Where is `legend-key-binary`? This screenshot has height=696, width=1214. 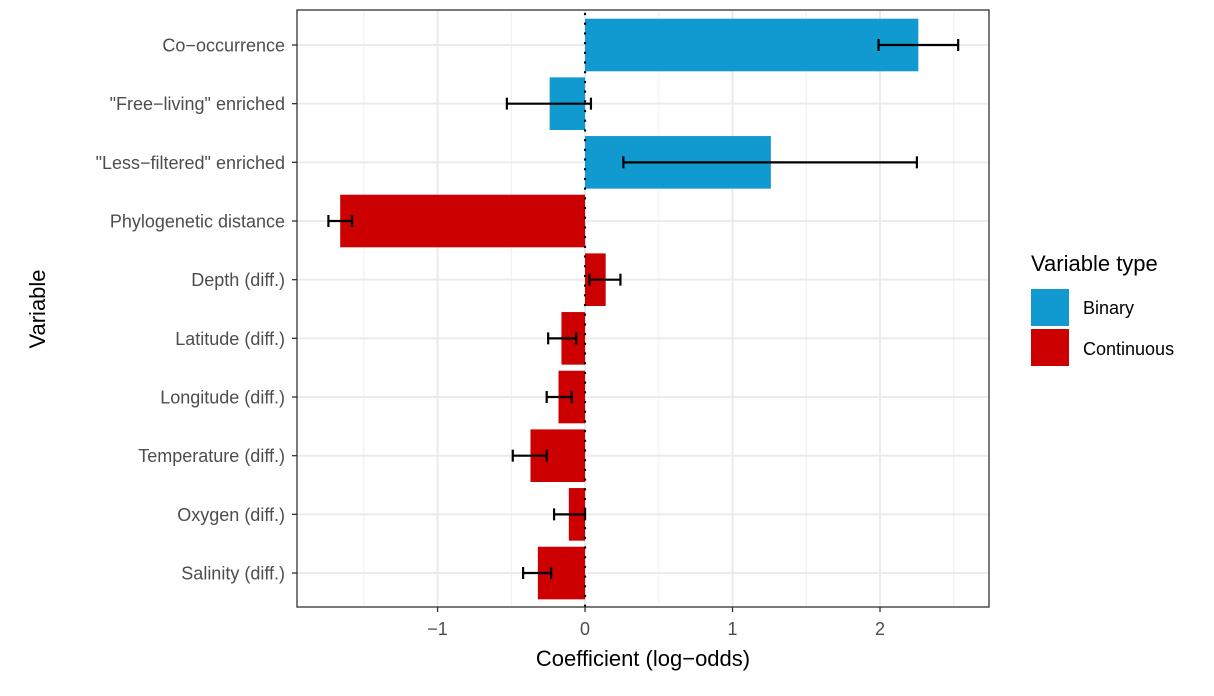 legend-key-binary is located at coordinates (1050, 307).